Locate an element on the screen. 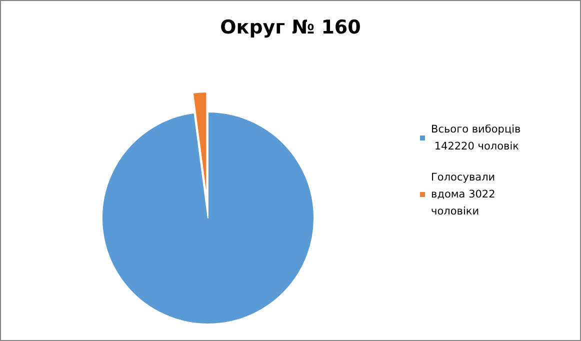  legend-label: Всього виборців 142220 чоловік is located at coordinates (477, 138).